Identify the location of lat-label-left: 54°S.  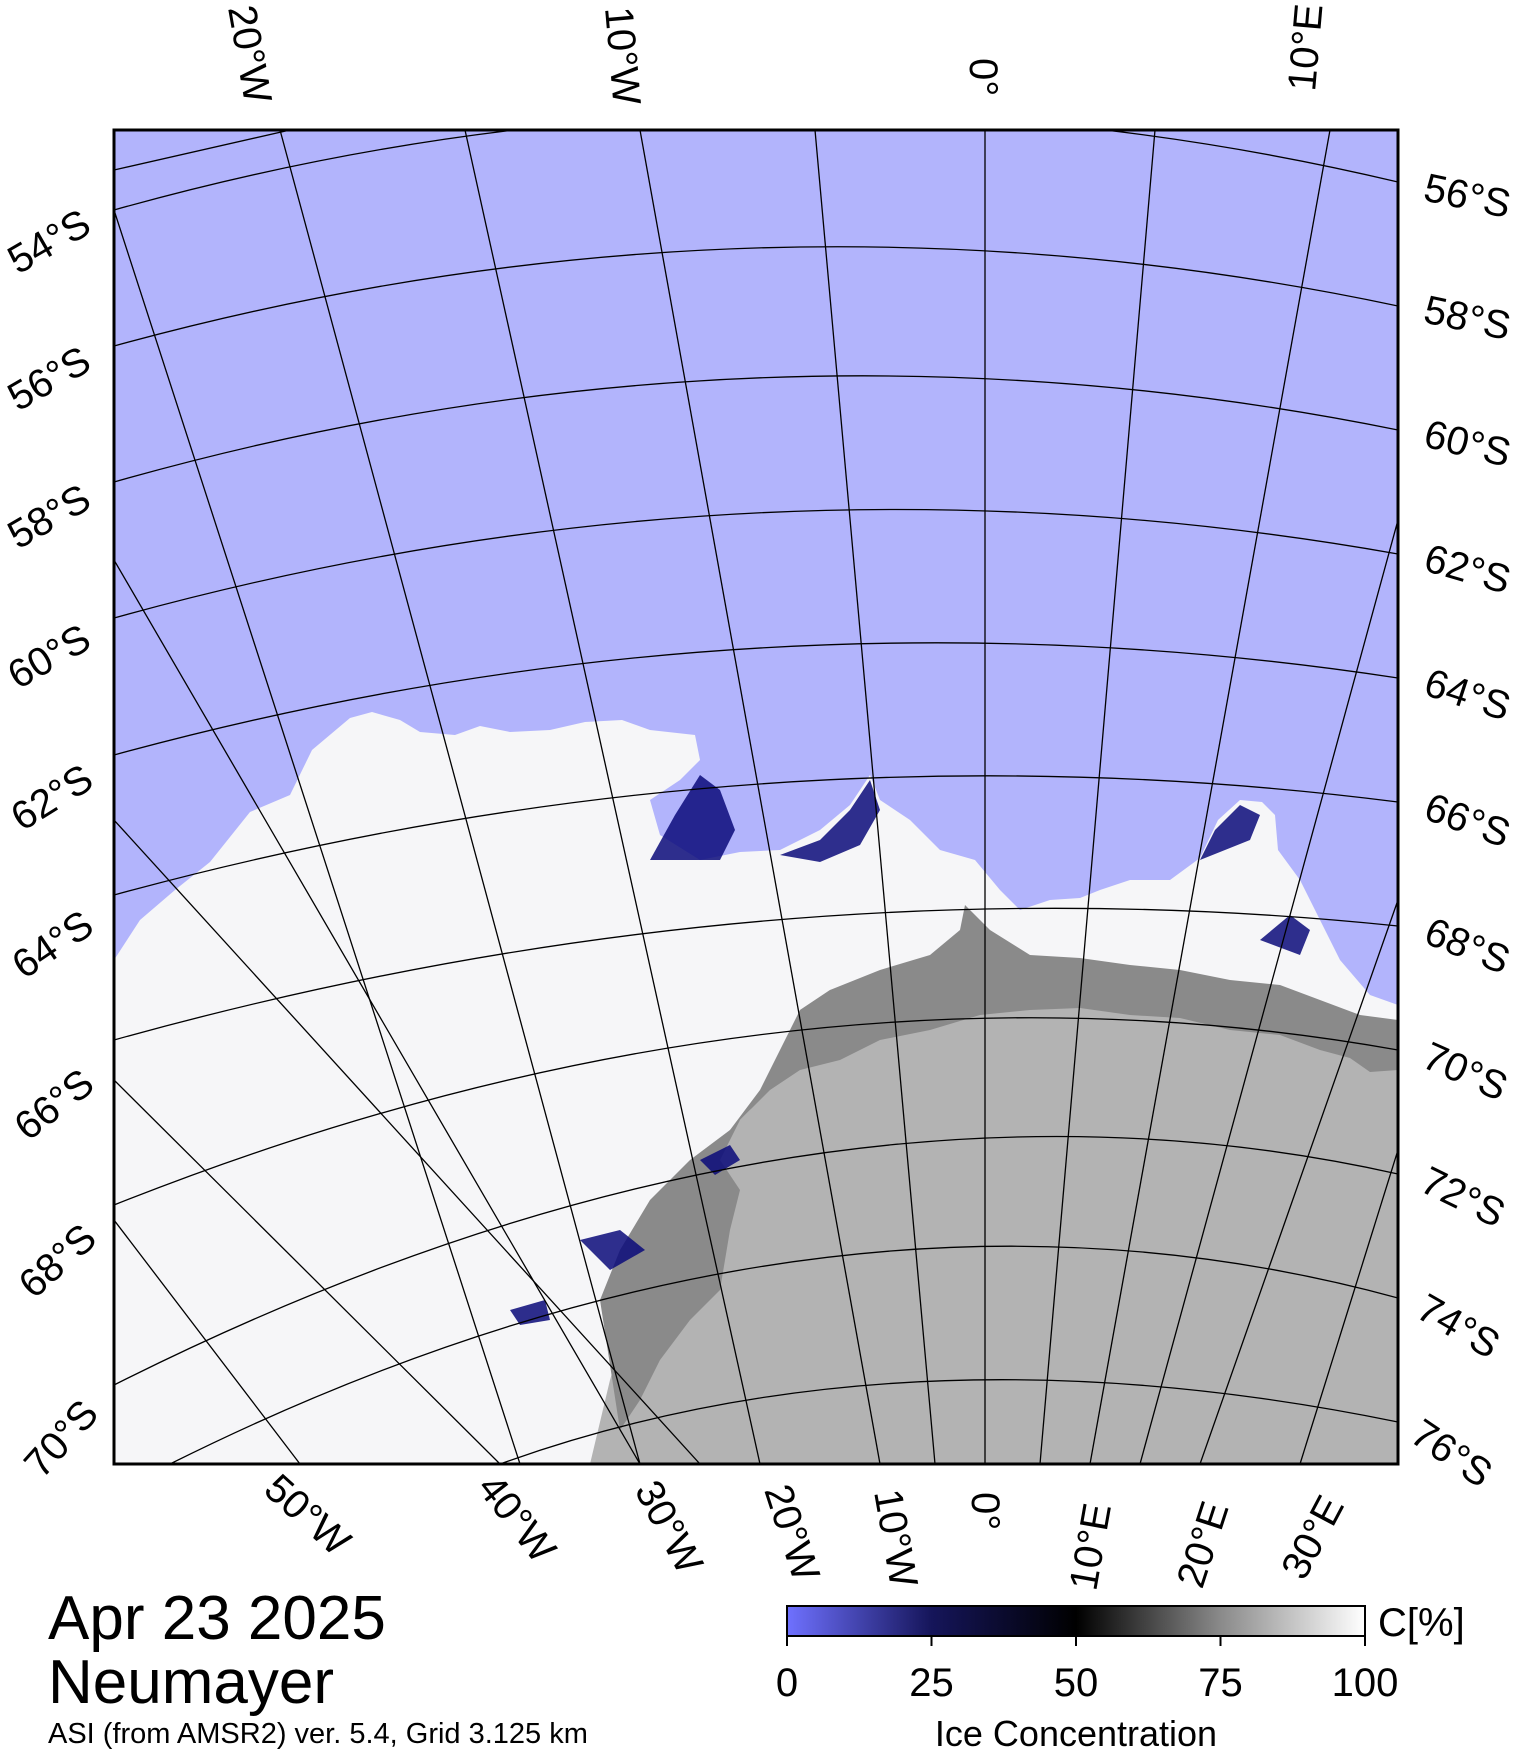
(49, 242).